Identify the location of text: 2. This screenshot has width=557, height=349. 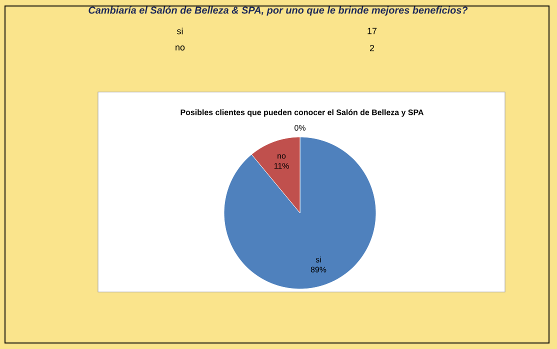
(372, 48).